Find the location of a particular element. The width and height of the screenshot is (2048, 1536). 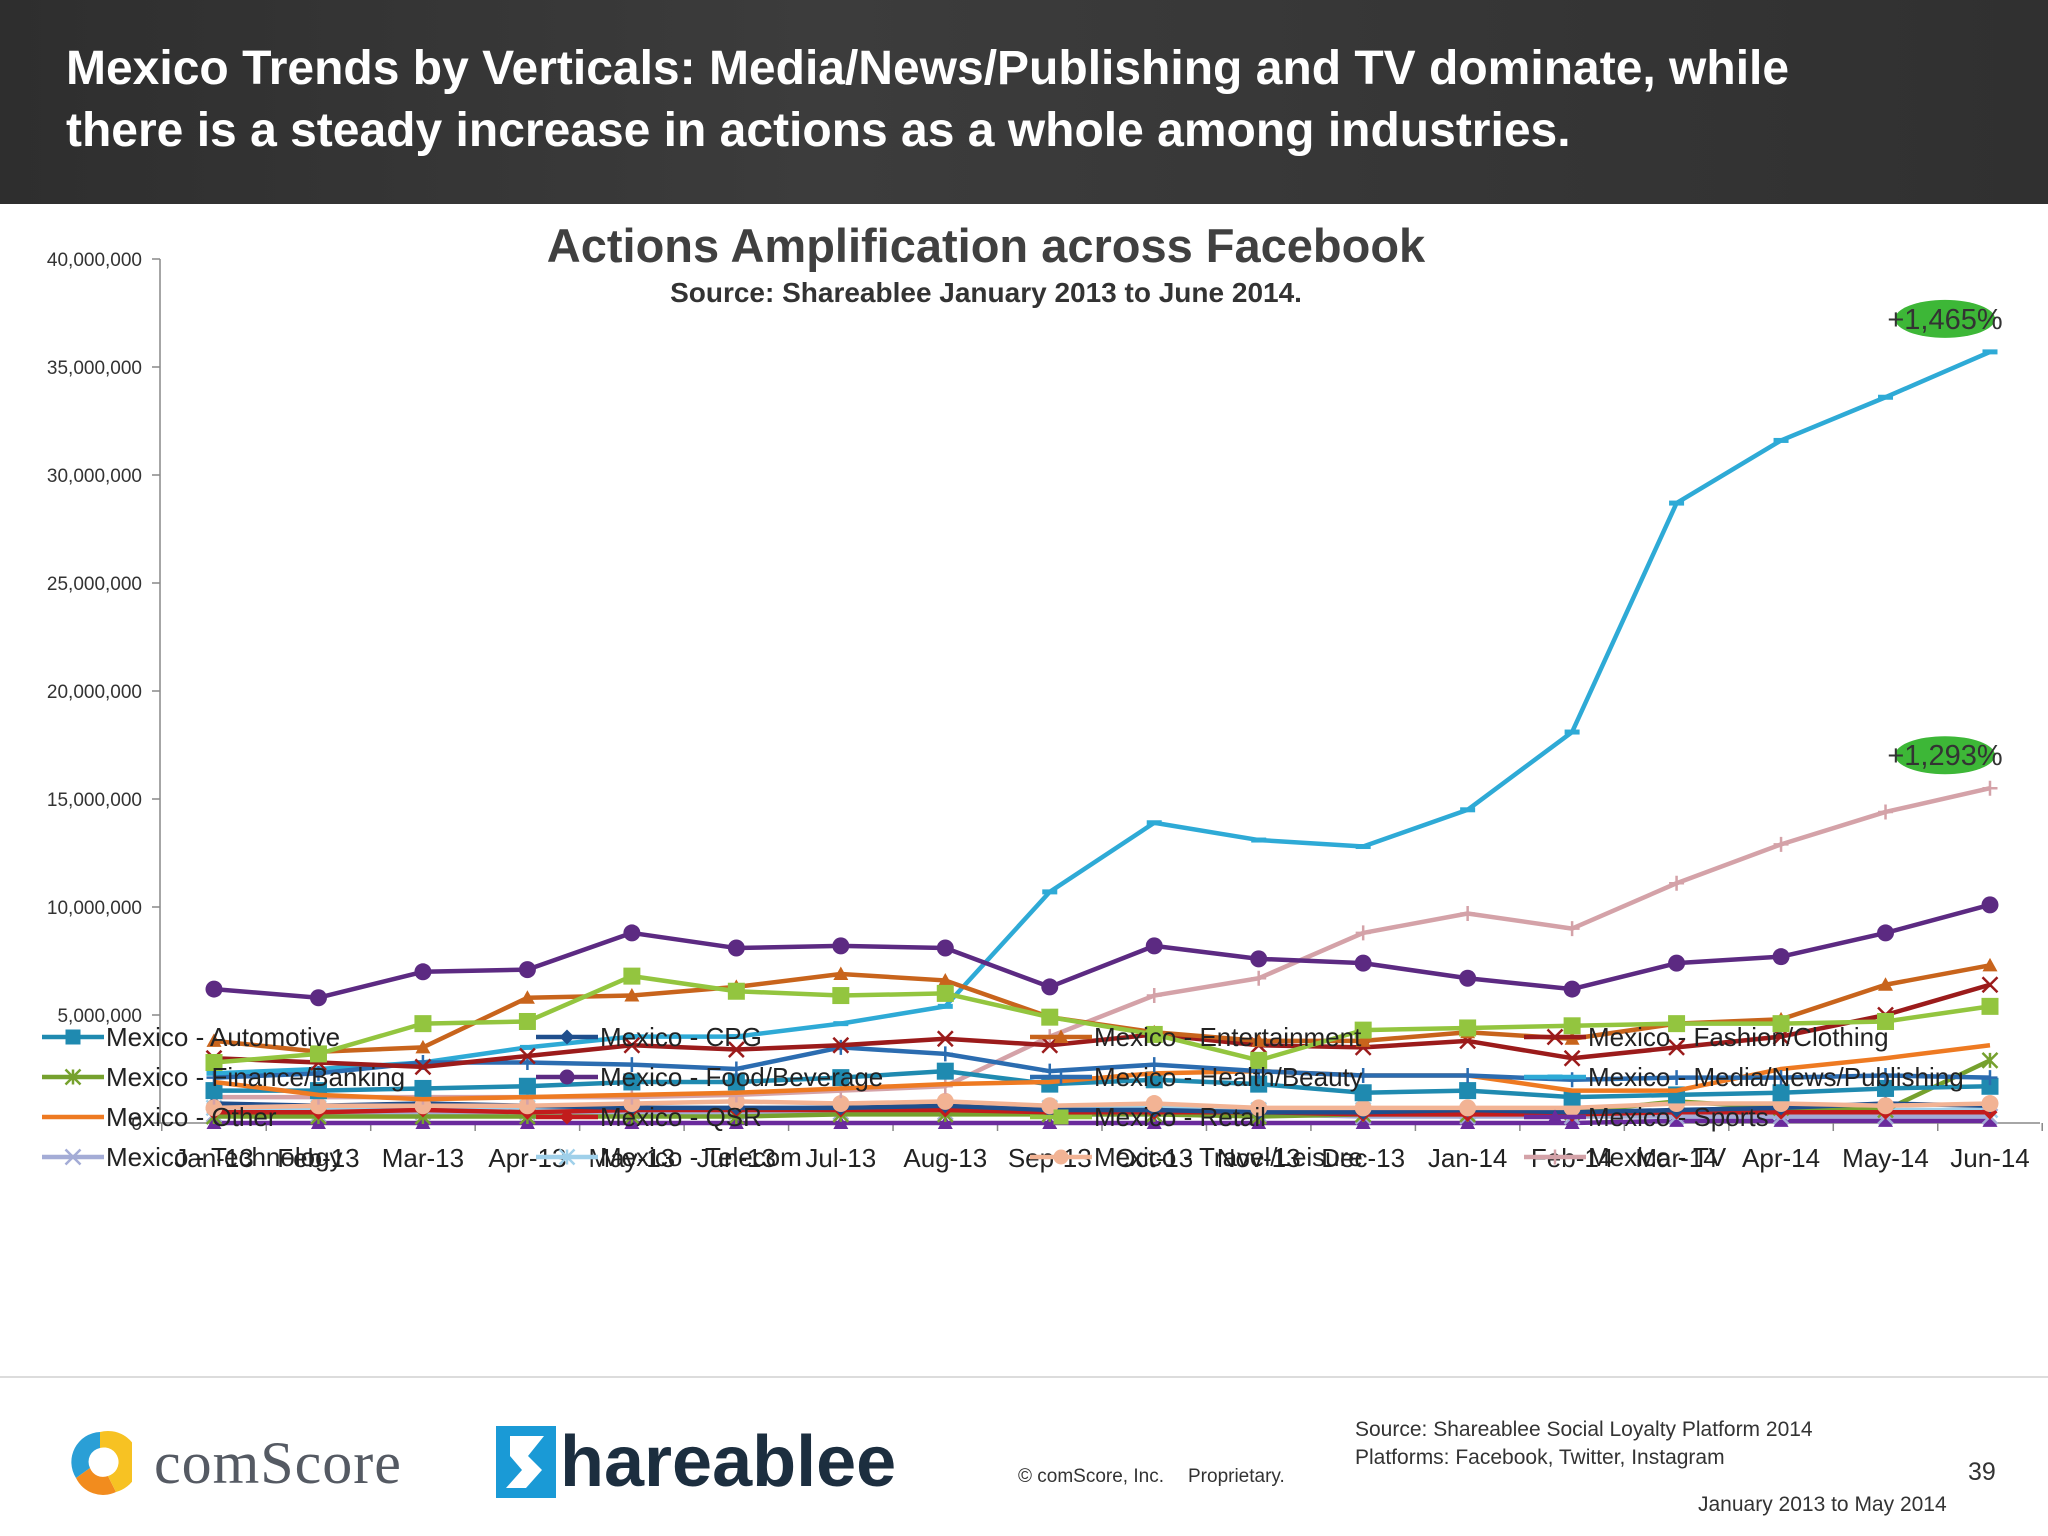

y-tick-label: 40,000,000 is located at coordinates (94, 260).